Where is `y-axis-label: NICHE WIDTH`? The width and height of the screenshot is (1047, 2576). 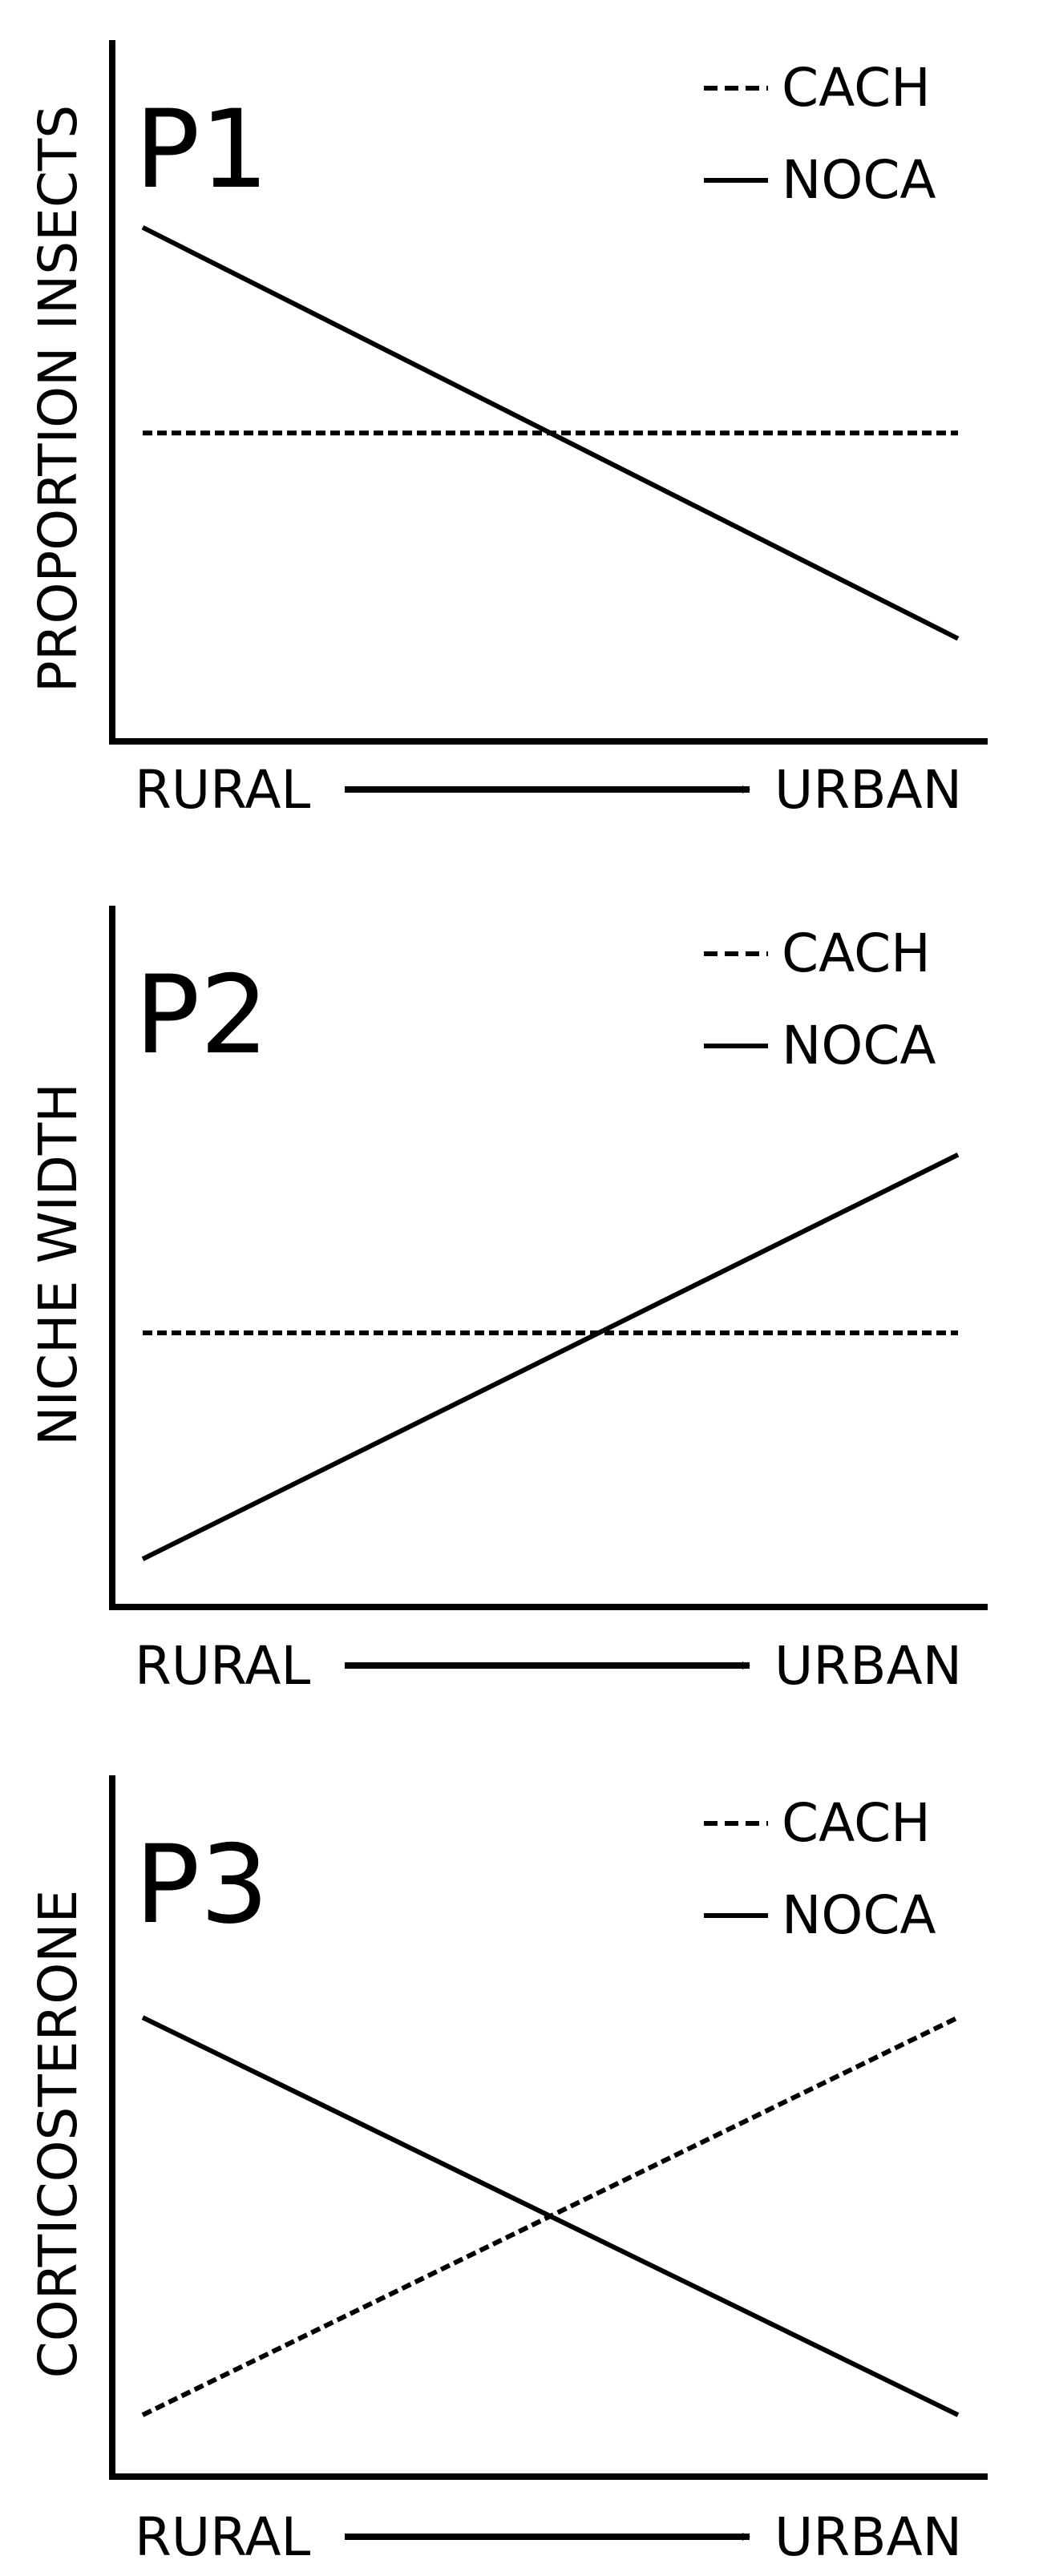
y-axis-label: NICHE WIDTH is located at coordinates (58, 1264).